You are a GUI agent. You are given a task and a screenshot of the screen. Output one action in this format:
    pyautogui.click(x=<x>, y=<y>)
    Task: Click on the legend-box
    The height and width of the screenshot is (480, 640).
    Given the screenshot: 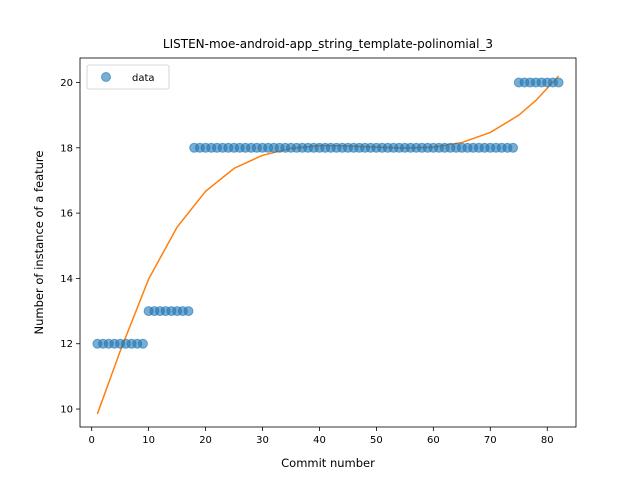 What is the action you would take?
    pyautogui.click(x=128, y=77)
    